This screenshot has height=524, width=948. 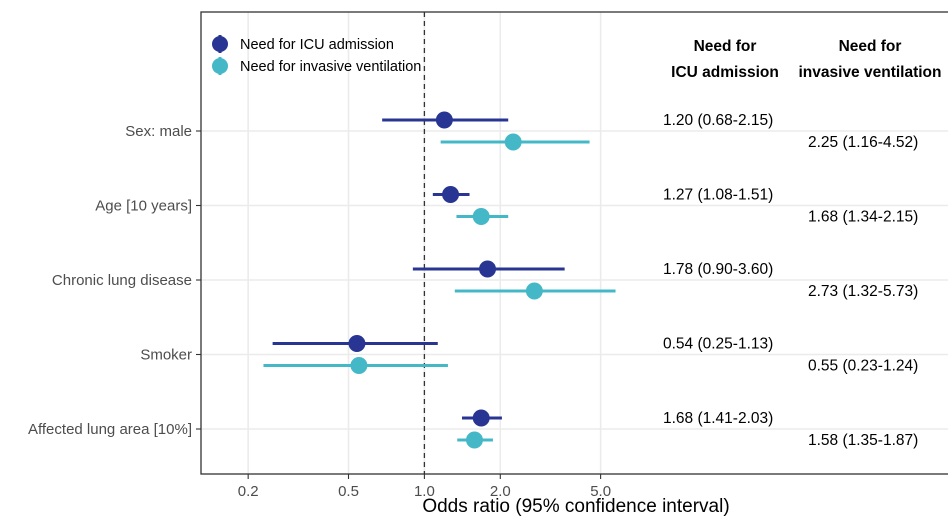 What do you see at coordinates (143, 206) in the screenshot?
I see `y-tick-label: Age [10 years]` at bounding box center [143, 206].